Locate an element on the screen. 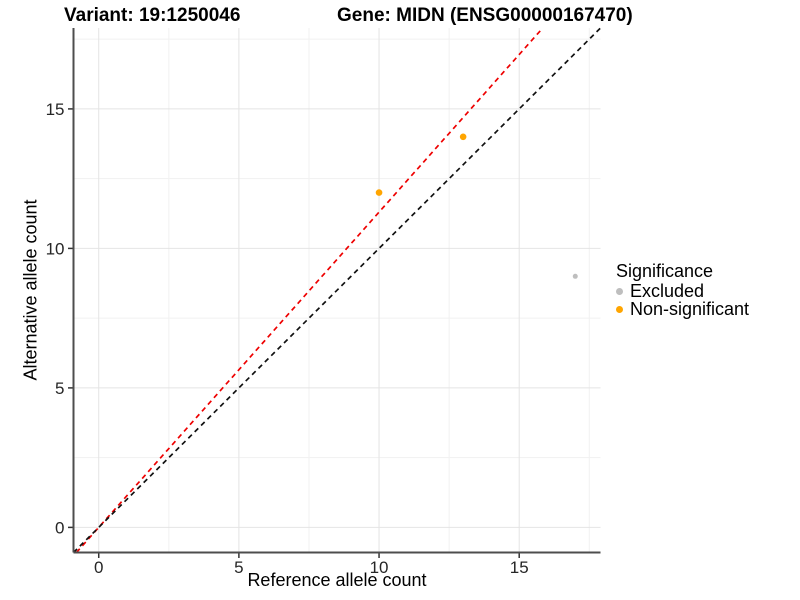 This screenshot has height=600, width=800. y-tick-label: 10 is located at coordinates (55, 248).